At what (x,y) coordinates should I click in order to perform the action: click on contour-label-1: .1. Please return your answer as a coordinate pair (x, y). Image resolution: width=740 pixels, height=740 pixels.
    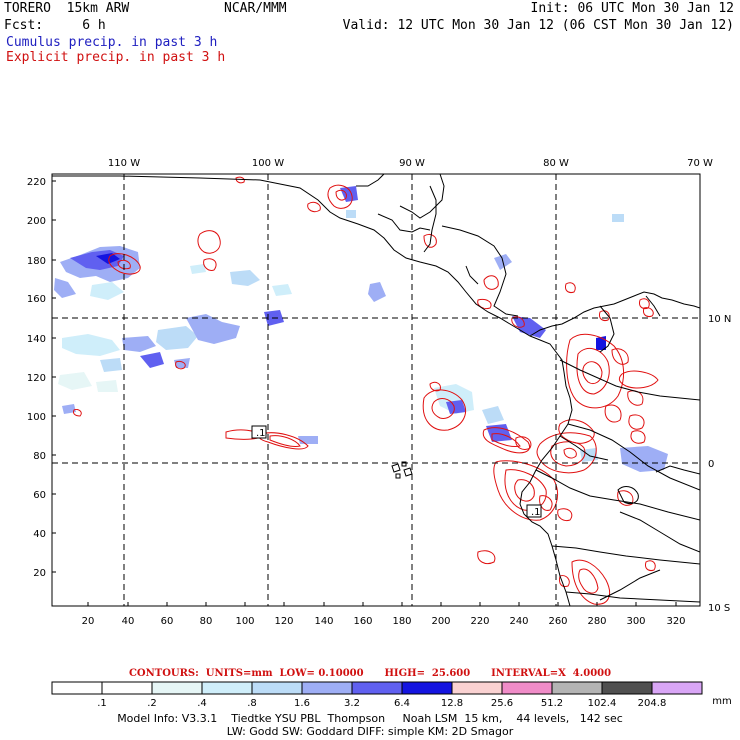
    Looking at the image, I should click on (259, 432).